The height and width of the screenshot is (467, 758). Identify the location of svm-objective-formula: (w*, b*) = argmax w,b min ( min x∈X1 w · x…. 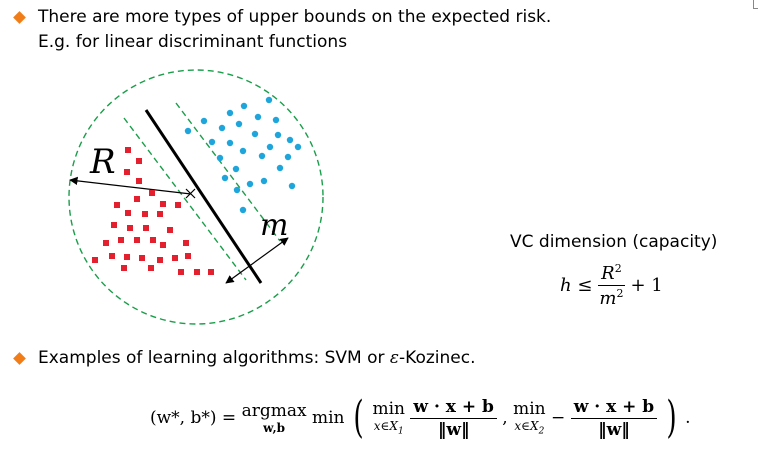
(420, 417).